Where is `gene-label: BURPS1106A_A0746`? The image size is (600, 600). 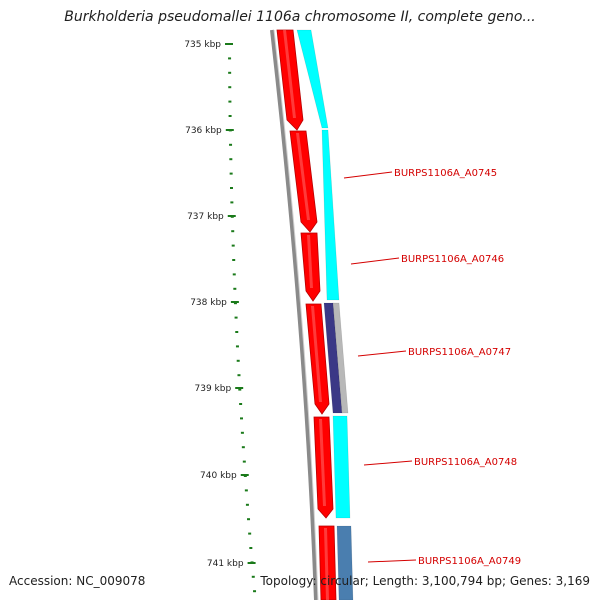
gene-label: BURPS1106A_A0746 is located at coordinates (452, 259).